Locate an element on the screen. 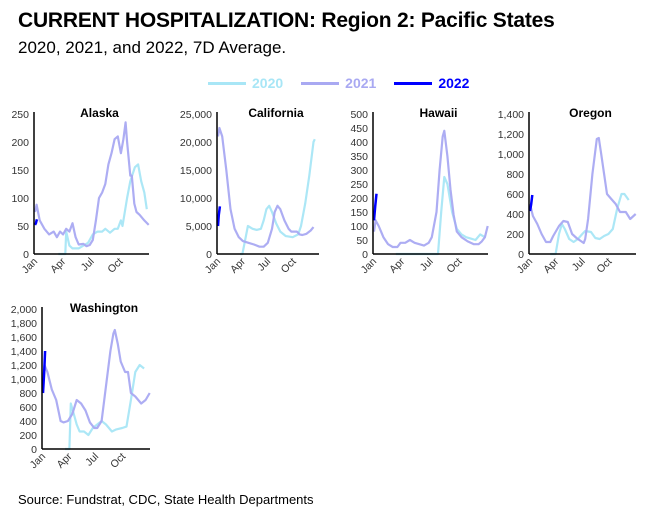 The image size is (671, 516). chart-title: Oregon is located at coordinates (590, 113).